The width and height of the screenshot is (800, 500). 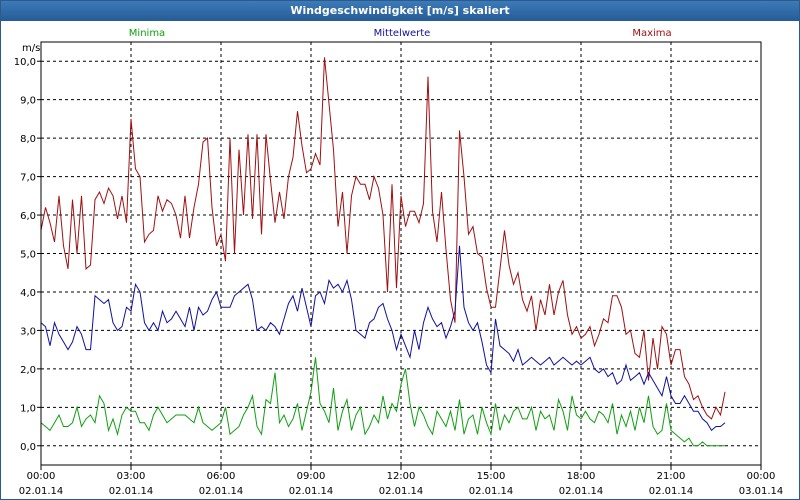 I want to click on x-tick-time-label: 15:00, so click(x=491, y=476).